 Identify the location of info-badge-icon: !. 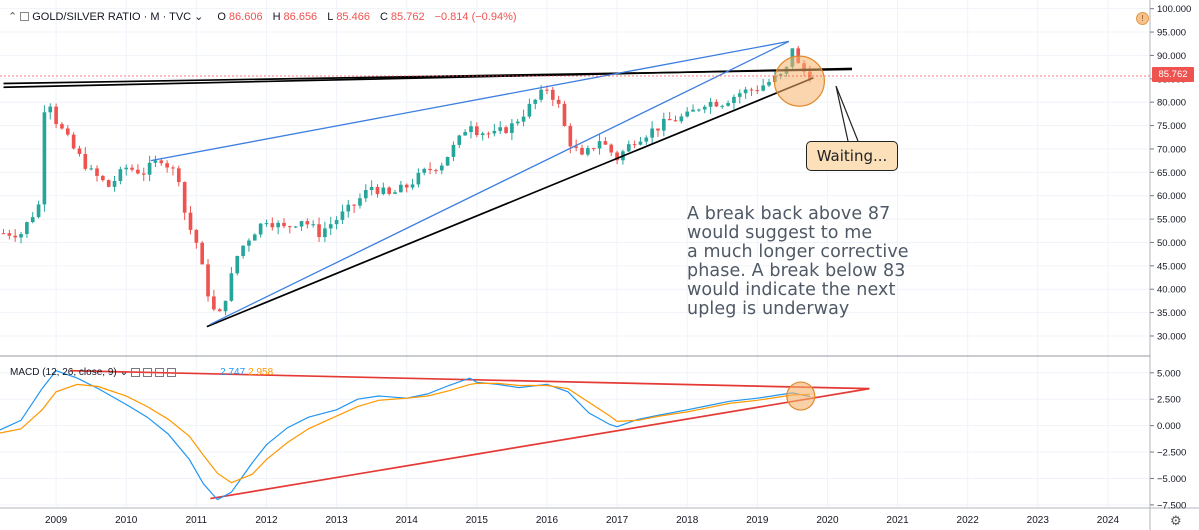
(1142, 18).